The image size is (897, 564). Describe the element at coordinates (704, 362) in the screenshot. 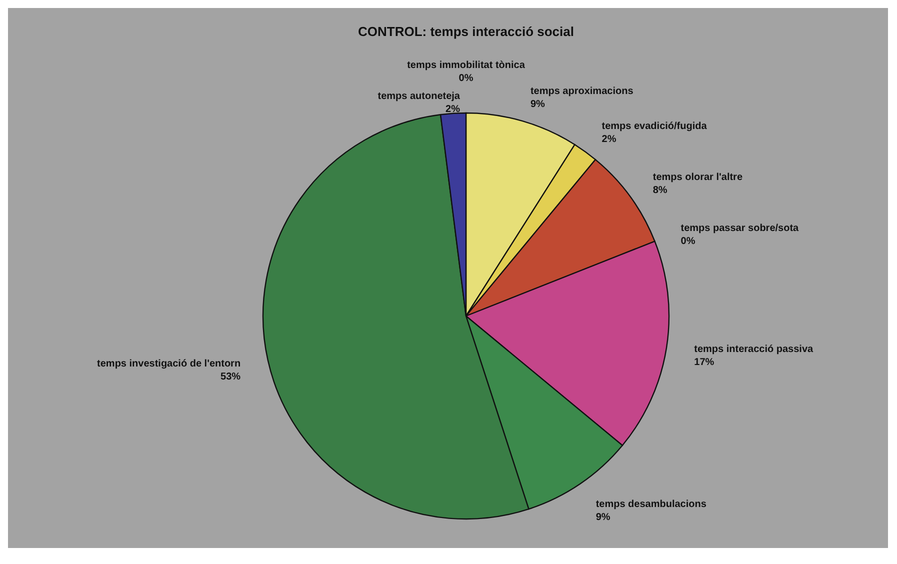

I see `data-label: 17%` at that location.